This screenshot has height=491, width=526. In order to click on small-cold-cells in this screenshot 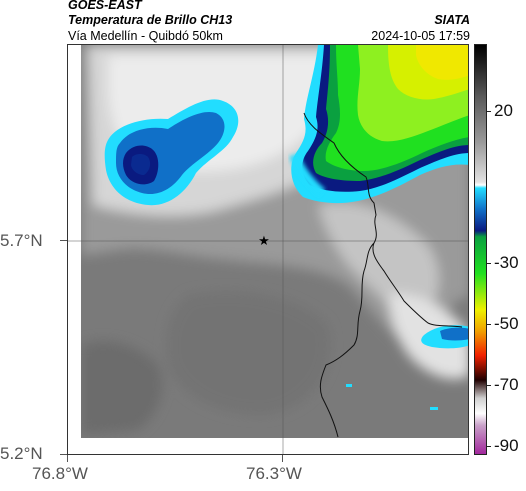, I will do `click(407, 367)`.